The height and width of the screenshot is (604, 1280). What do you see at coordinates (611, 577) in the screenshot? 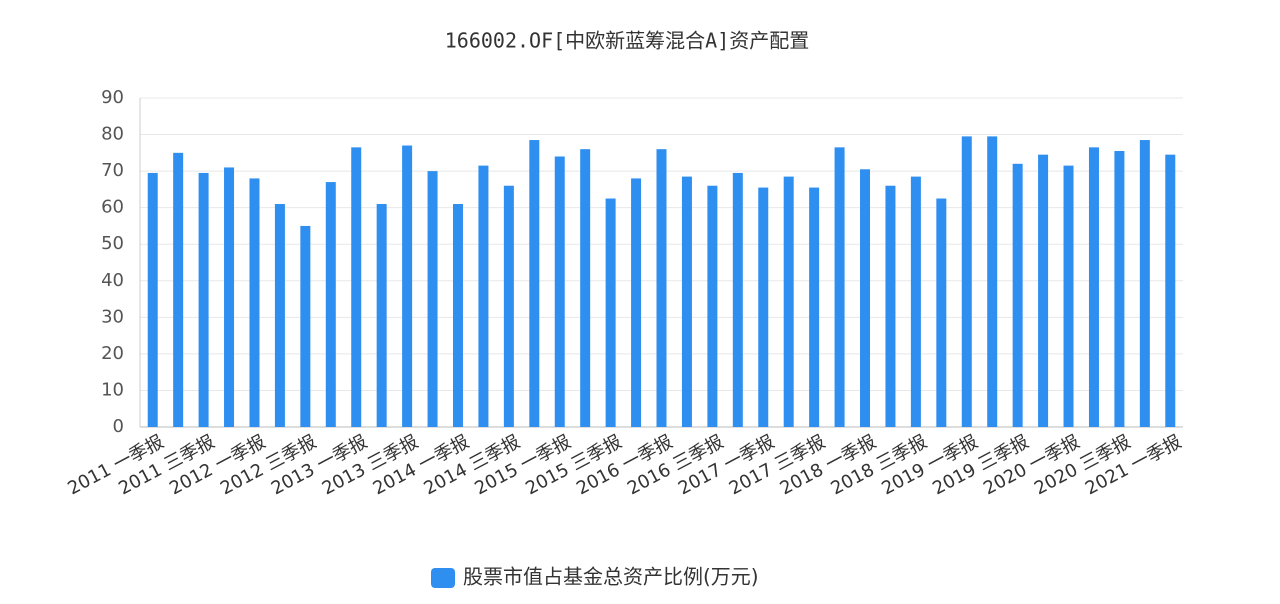
I see `legend-label: 股票市值占基金总资产比例(万元)` at bounding box center [611, 577].